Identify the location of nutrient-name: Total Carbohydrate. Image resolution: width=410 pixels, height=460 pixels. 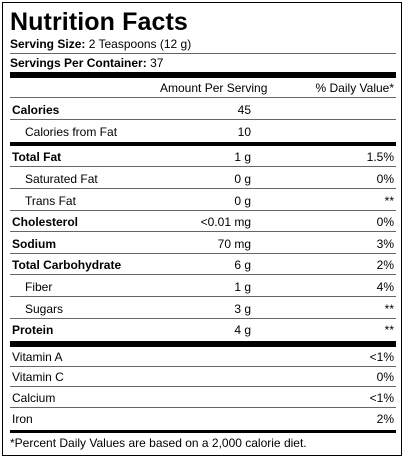
(67, 265).